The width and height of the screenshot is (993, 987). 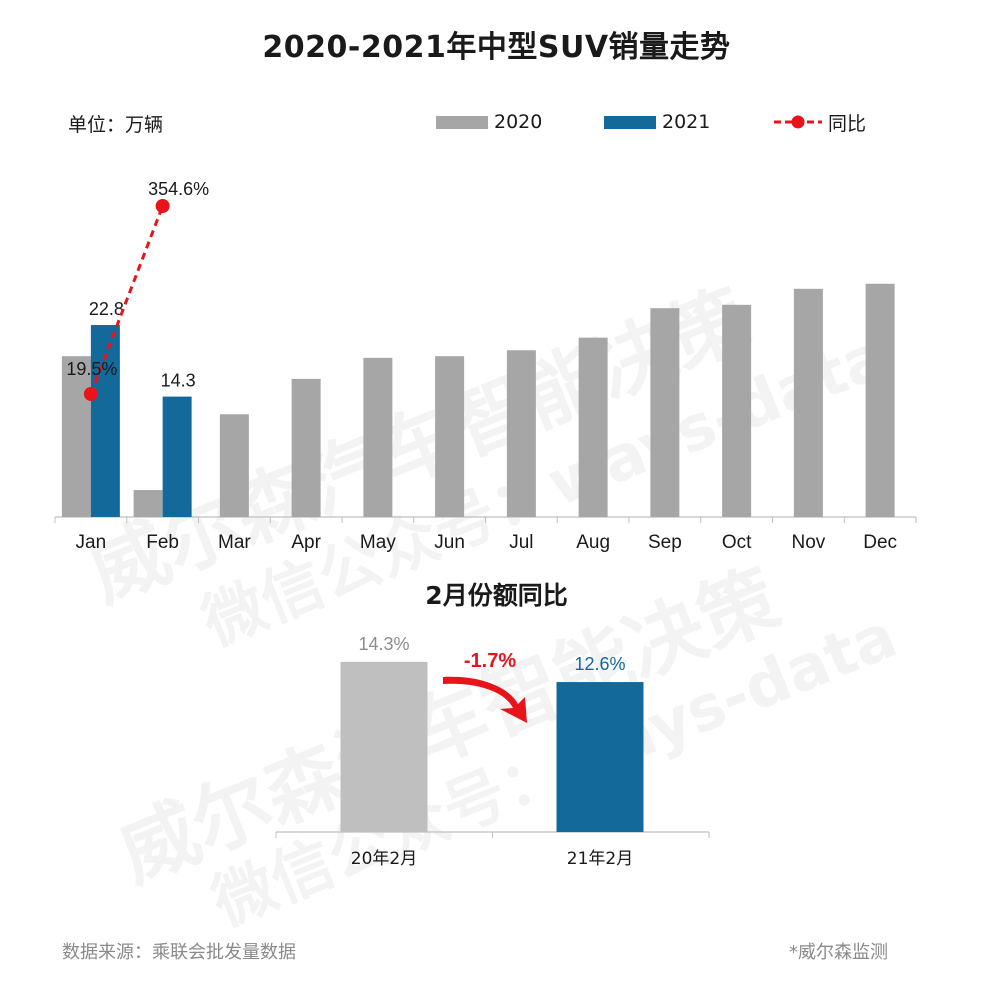 What do you see at coordinates (600, 859) in the screenshot?
I see `share-category-1: 21年2月` at bounding box center [600, 859].